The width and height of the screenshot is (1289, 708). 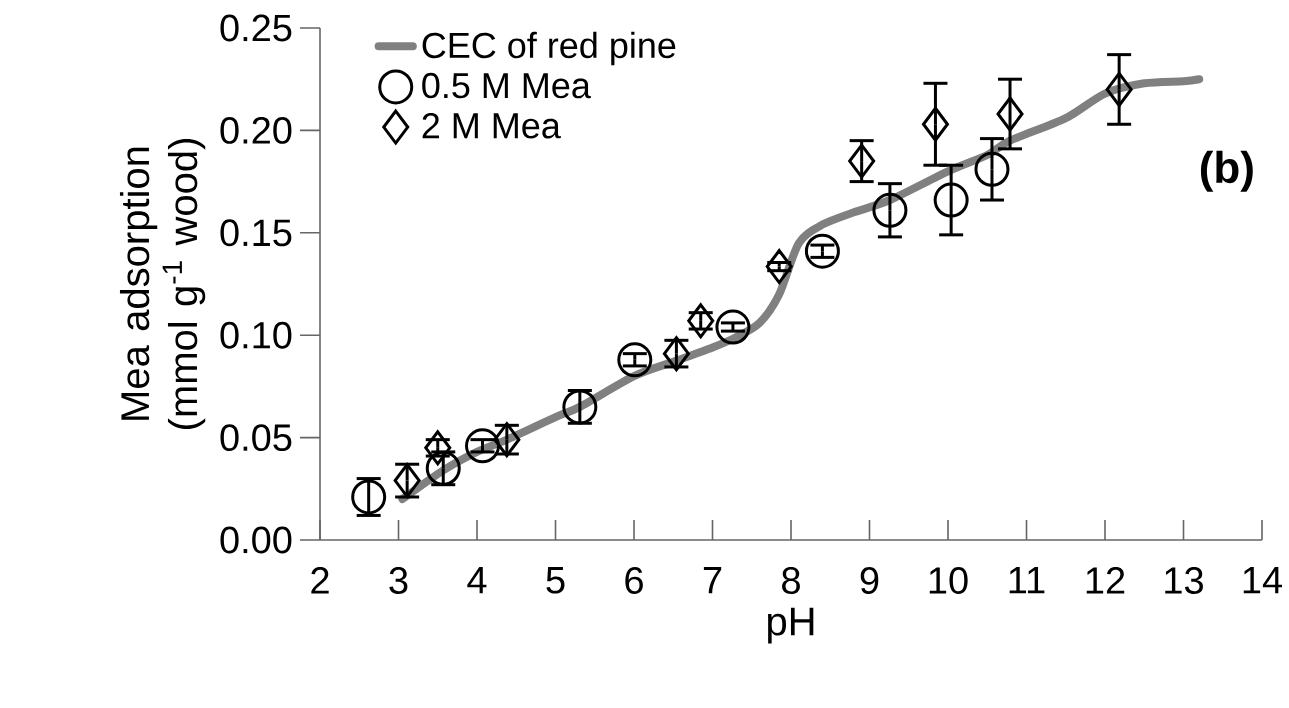 What do you see at coordinates (791, 625) in the screenshot?
I see `x-axis-title: pH` at bounding box center [791, 625].